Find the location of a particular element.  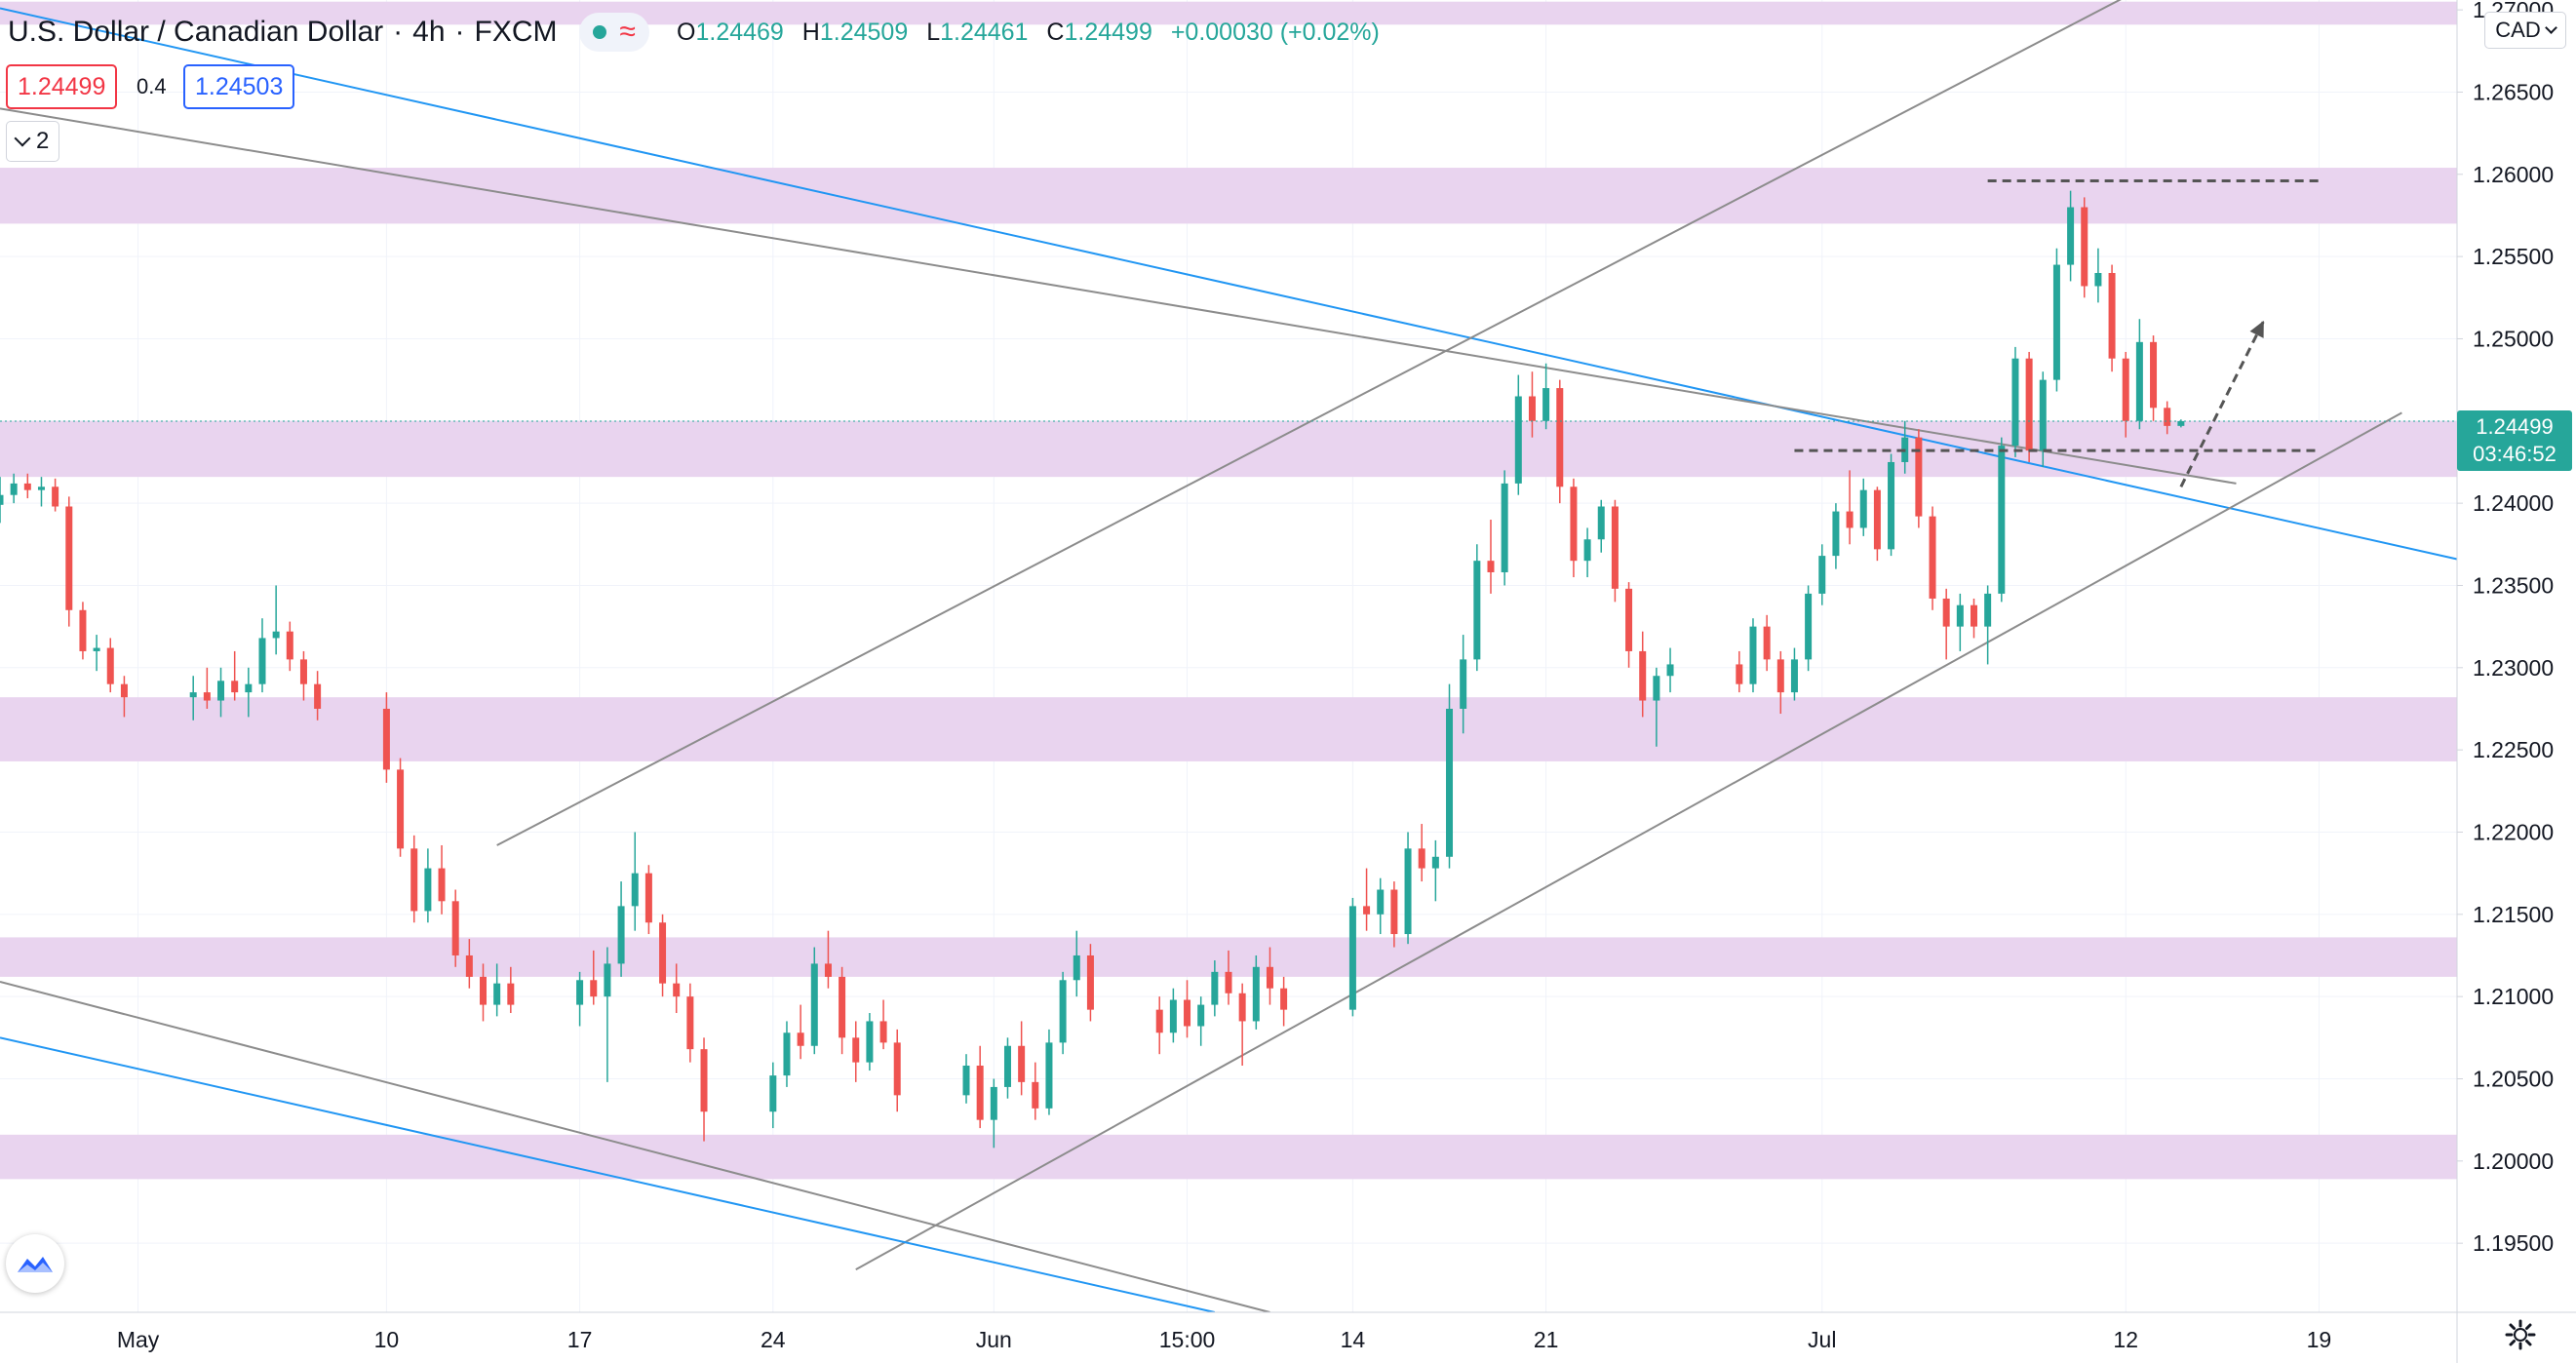

currency-selector: CAD is located at coordinates (2525, 30).